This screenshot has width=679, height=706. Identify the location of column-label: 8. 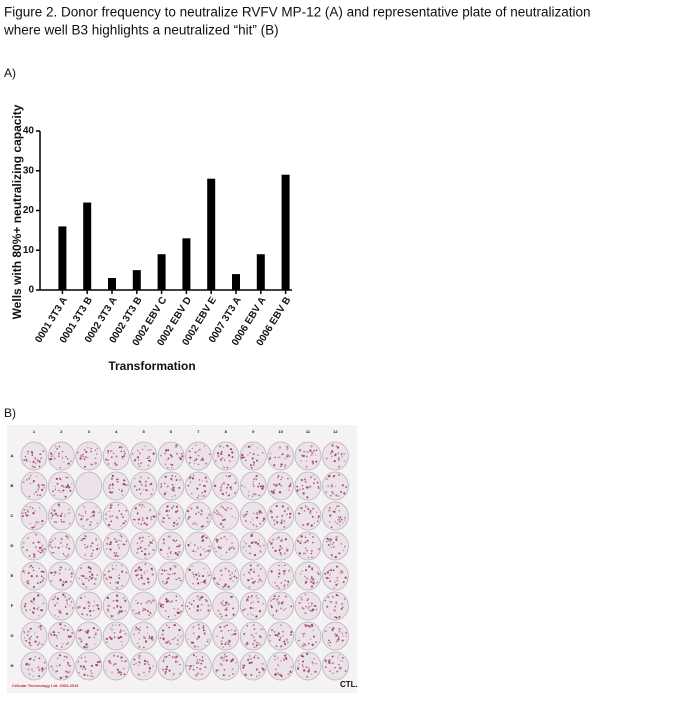
(226, 431).